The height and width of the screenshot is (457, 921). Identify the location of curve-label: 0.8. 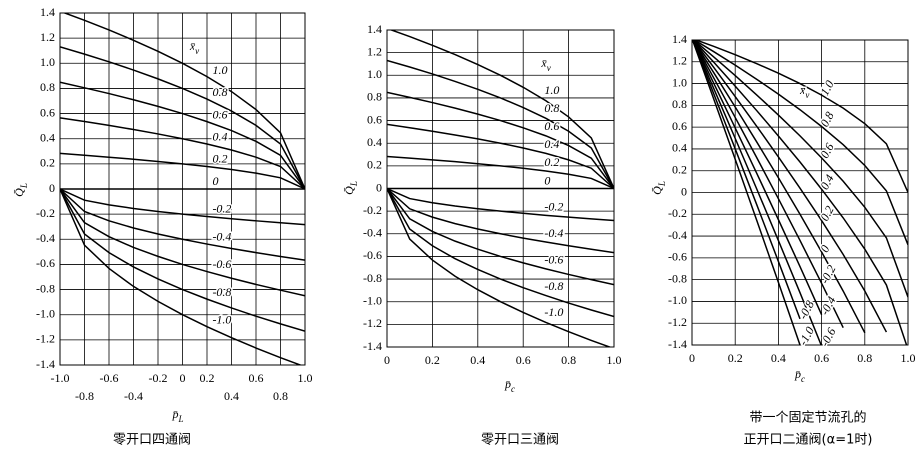
(219, 92).